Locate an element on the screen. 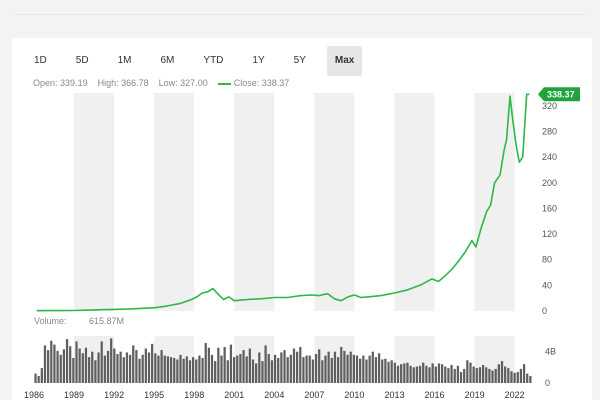 This screenshot has height=400, width=600. volume-label: Volume: is located at coordinates (50, 321).